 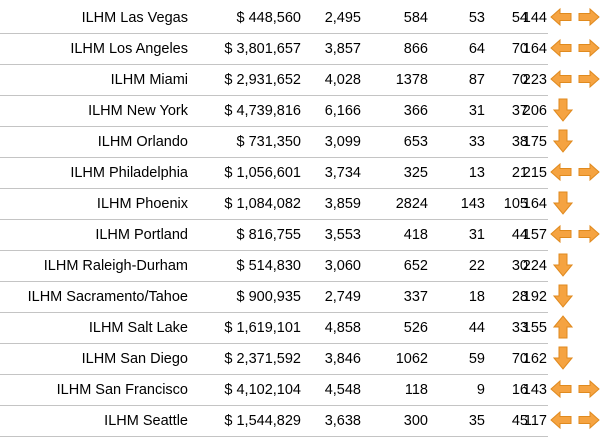 What do you see at coordinates (519, 297) in the screenshot?
I see `count-value-4: 28` at bounding box center [519, 297].